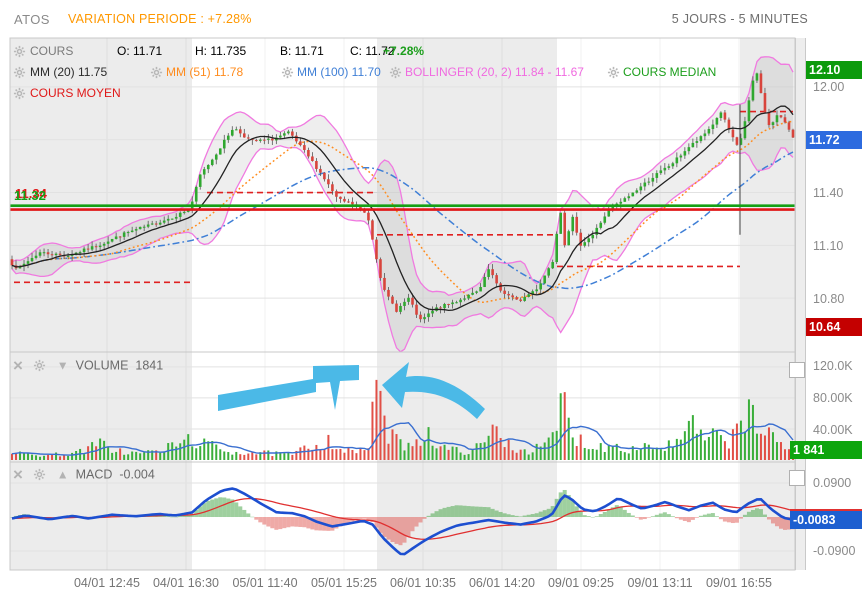  What do you see at coordinates (62, 474) in the screenshot?
I see `arrow-up-icon: ▲` at bounding box center [62, 474].